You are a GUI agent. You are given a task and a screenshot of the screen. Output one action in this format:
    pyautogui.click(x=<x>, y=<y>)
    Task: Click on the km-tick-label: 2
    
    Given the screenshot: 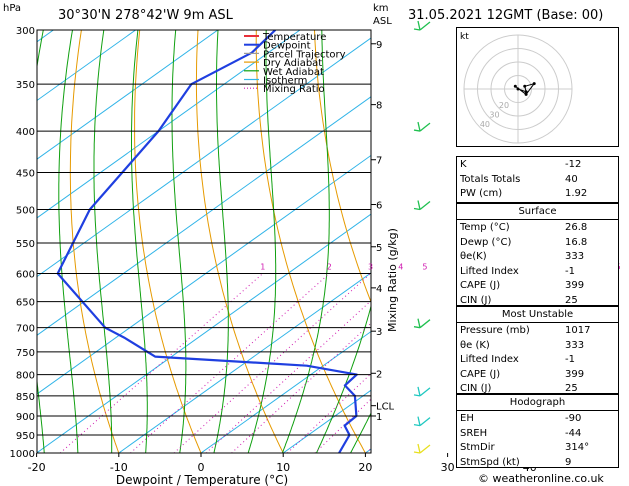 What is the action you would take?
    pyautogui.click(x=379, y=374)
    